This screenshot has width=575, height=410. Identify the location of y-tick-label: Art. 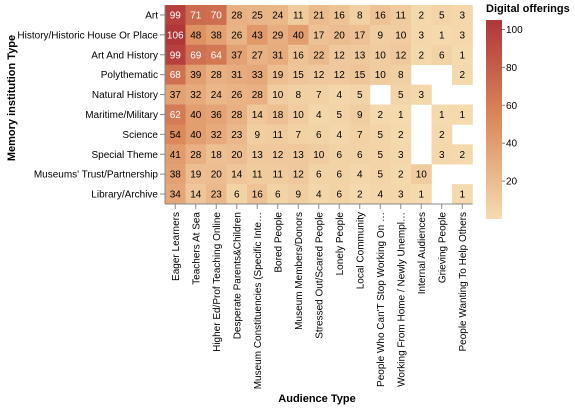
(151, 15).